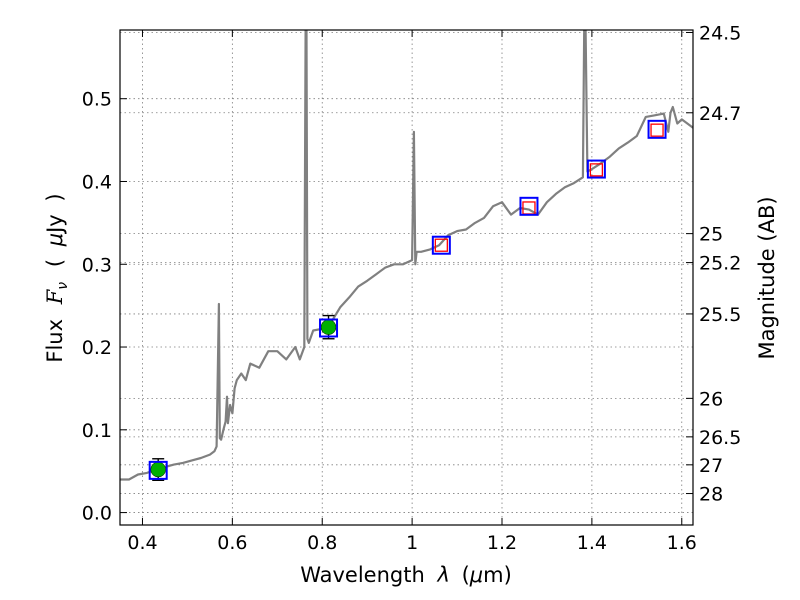  Describe the element at coordinates (97, 514) in the screenshot. I see `y-tick-label: 0.0` at that location.